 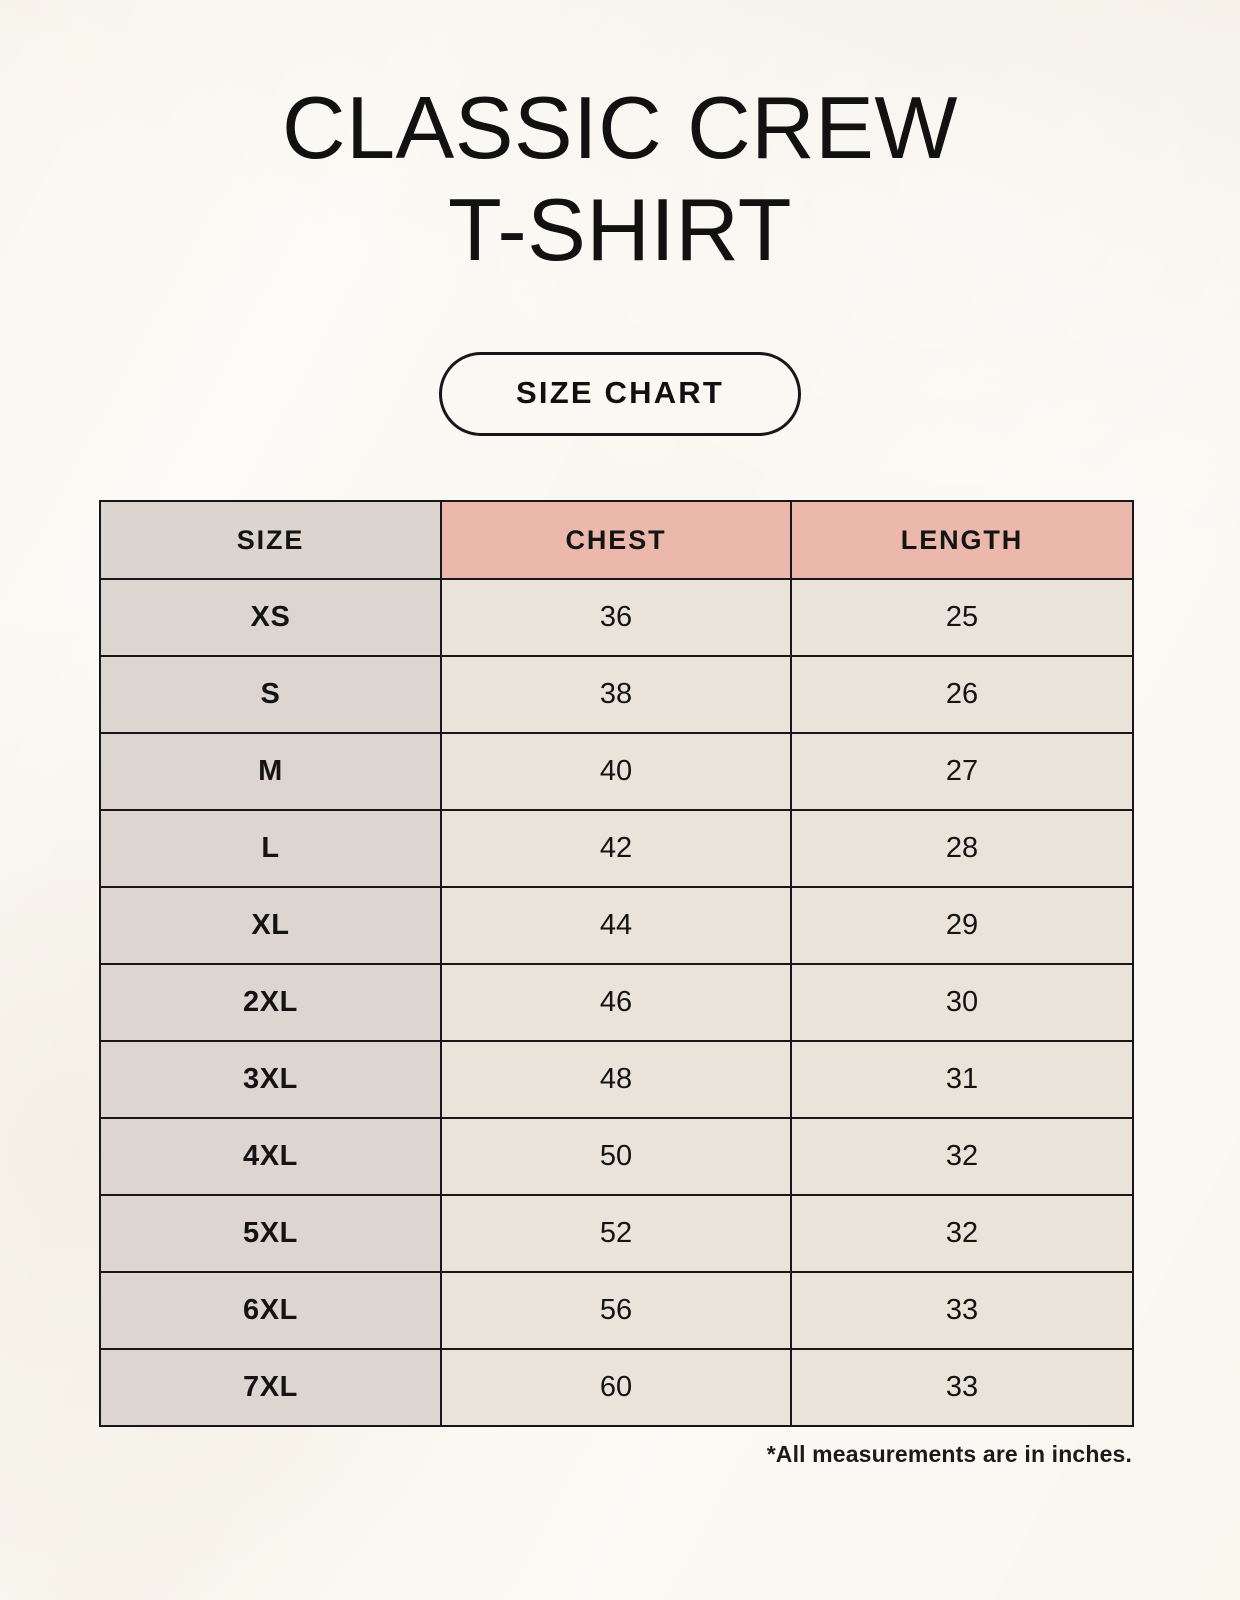 I want to click on cell-chest: 50, so click(x=616, y=1156).